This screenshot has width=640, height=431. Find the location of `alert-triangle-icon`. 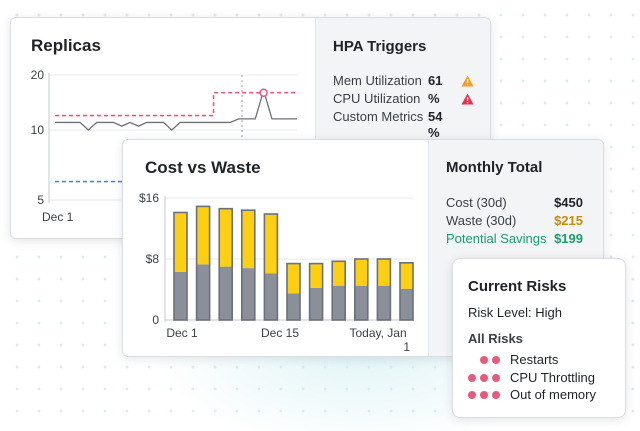

alert-triangle-icon is located at coordinates (467, 99).